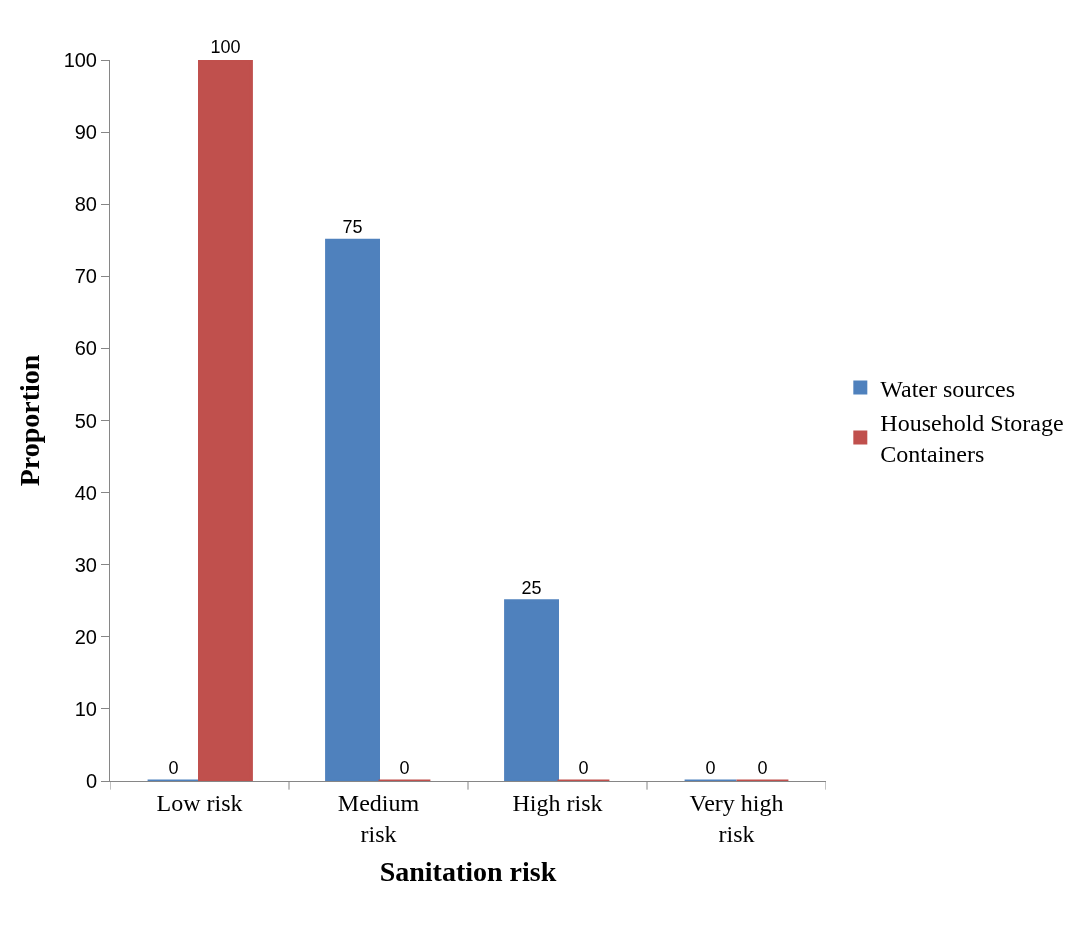 The width and height of the screenshot is (1081, 941). I want to click on x-tick-label: High risk, so click(557, 802).